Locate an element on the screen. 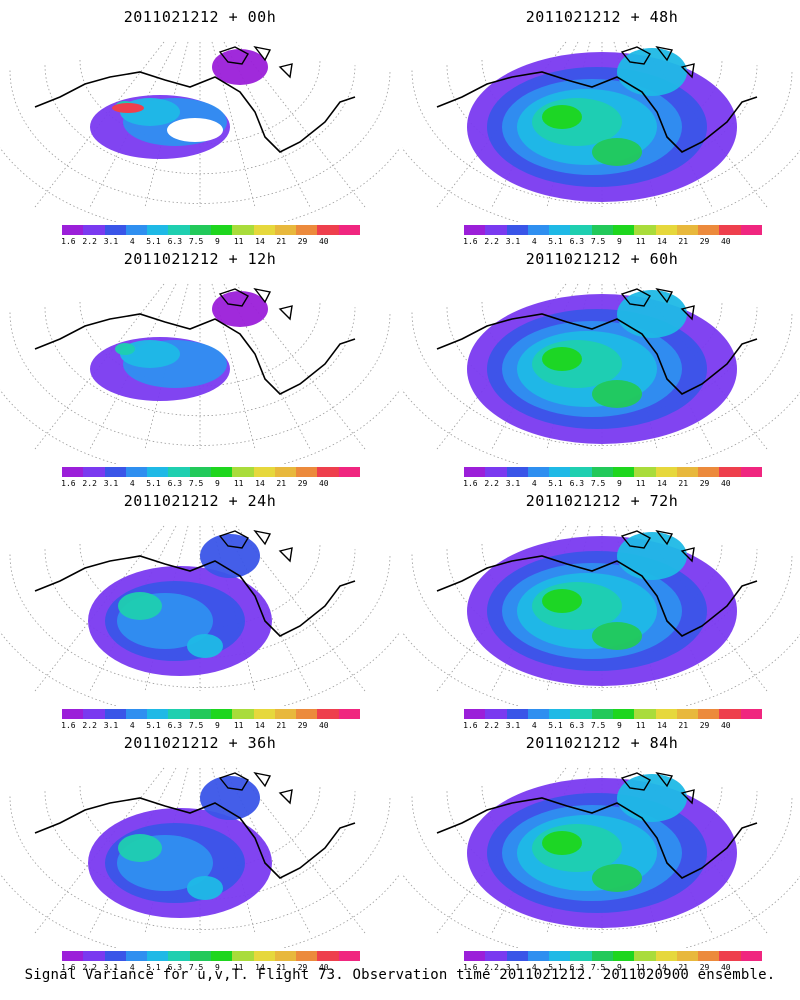 This screenshot has height=1000, width=800. colorbar-tick-label: 40 is located at coordinates (323, 241).